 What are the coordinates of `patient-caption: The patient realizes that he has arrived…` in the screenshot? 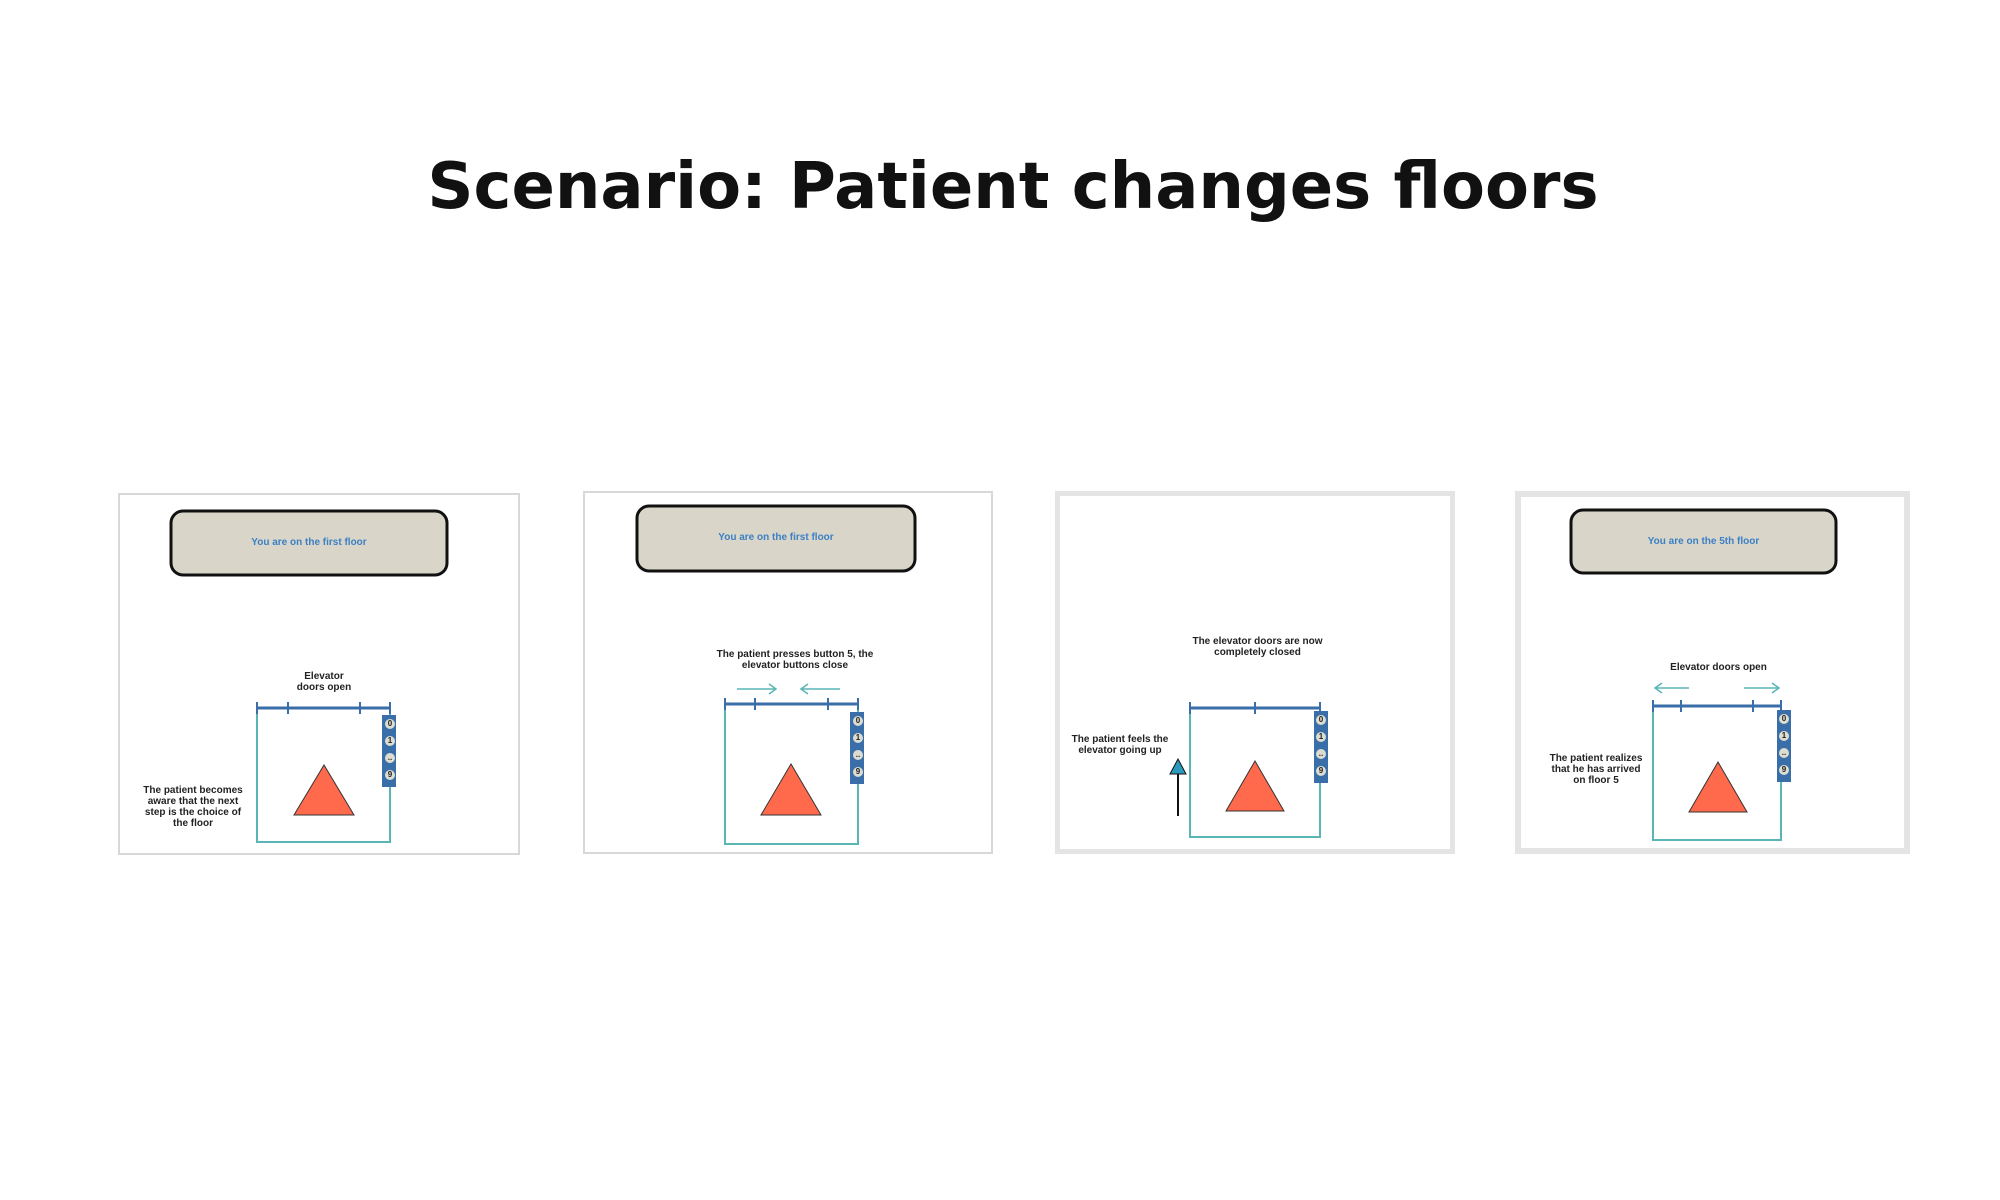 It's located at (1596, 769).